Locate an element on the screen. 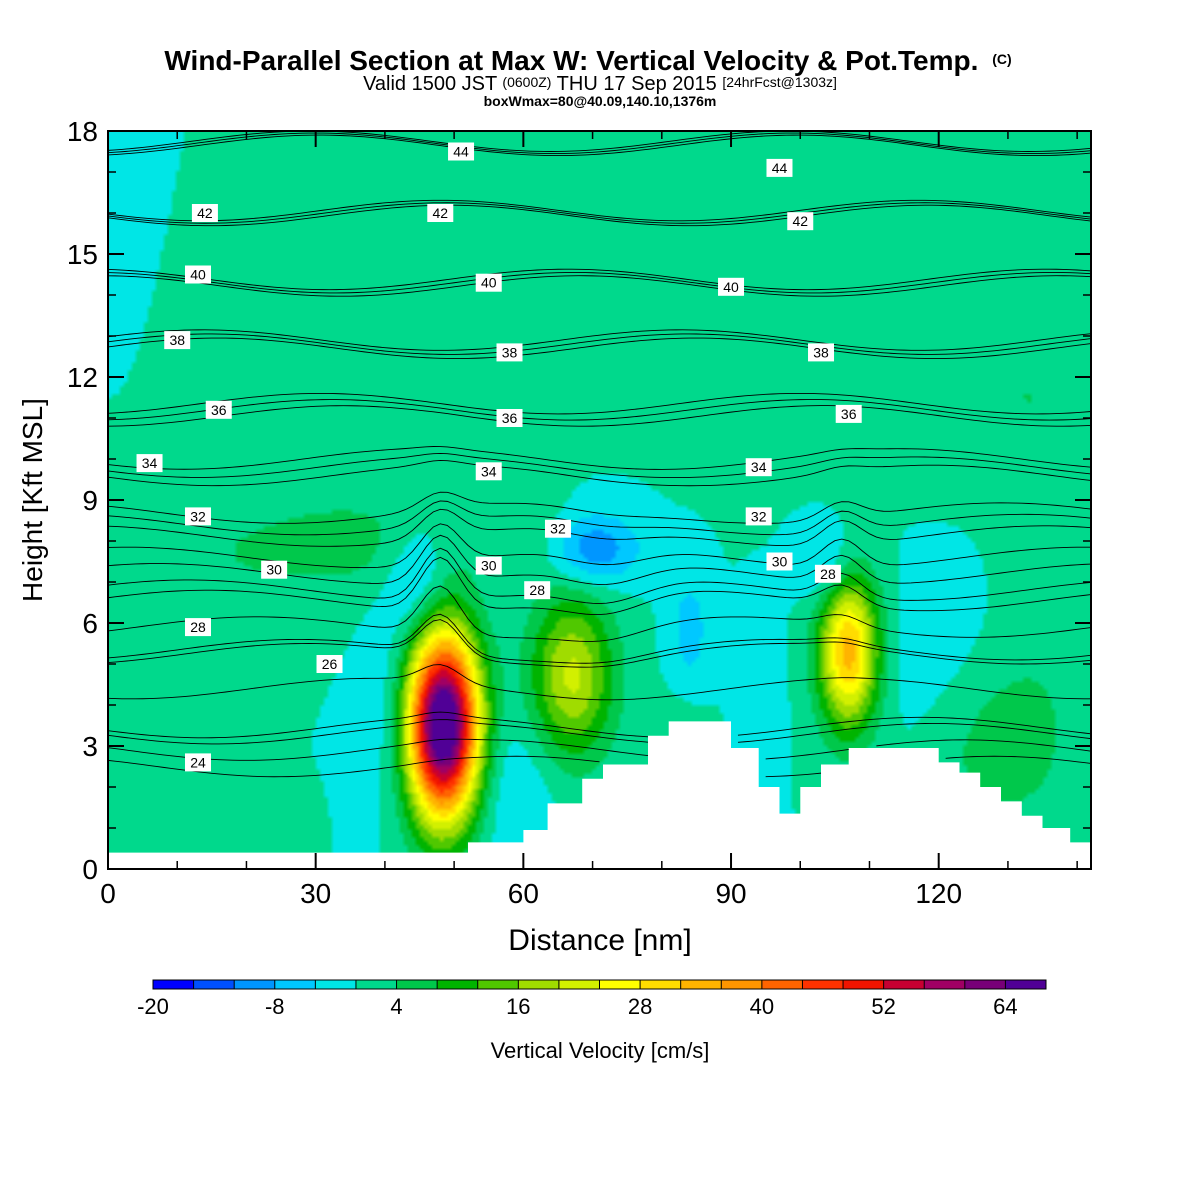 Image resolution: width=1200 pixels, height=1200 pixels. colorbar-tick-label: 40 is located at coordinates (762, 1006).